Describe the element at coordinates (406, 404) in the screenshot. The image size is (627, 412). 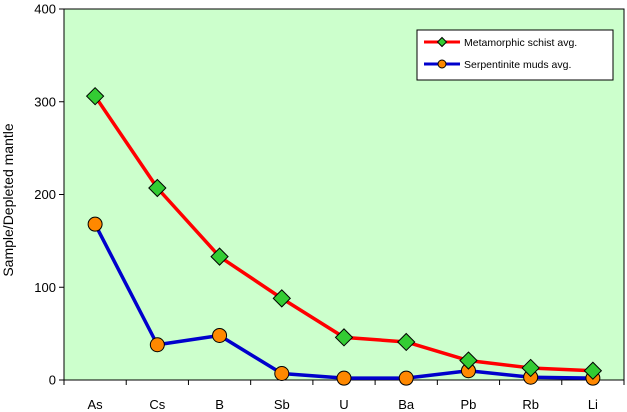
I see `x-tick-label: Ba` at that location.